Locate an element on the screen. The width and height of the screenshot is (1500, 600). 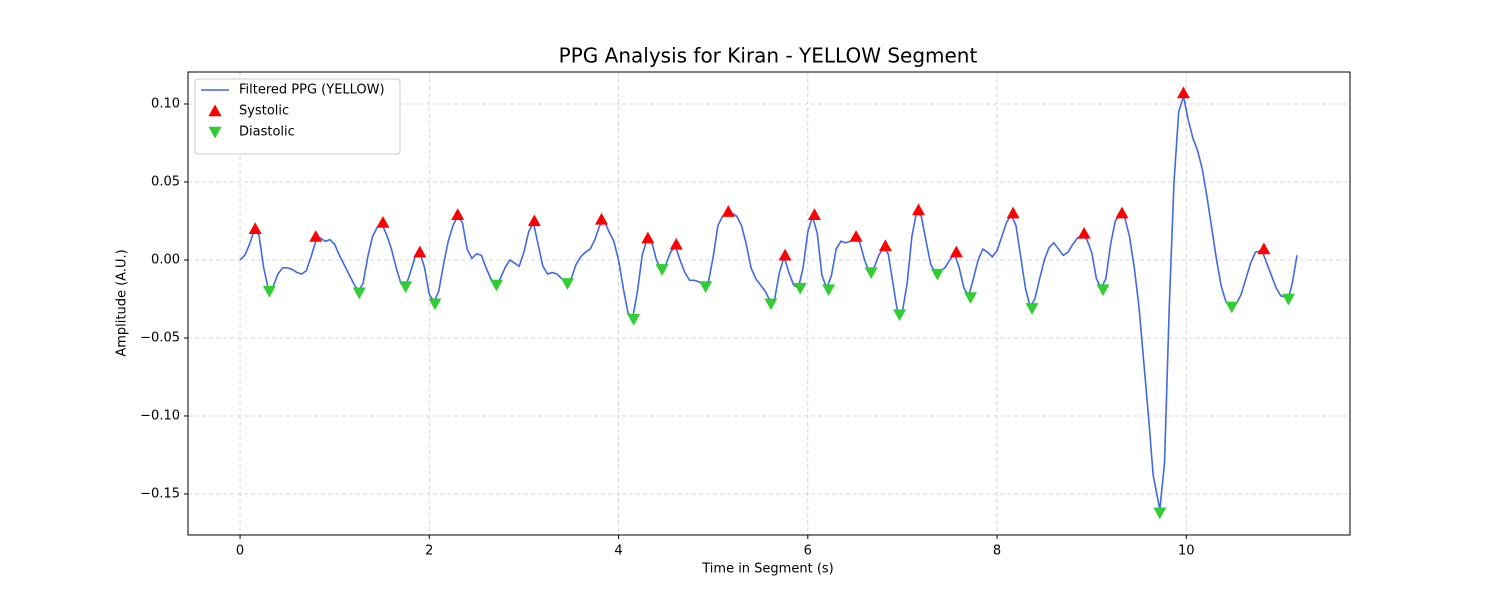
legend-label: Systolic is located at coordinates (264, 111).